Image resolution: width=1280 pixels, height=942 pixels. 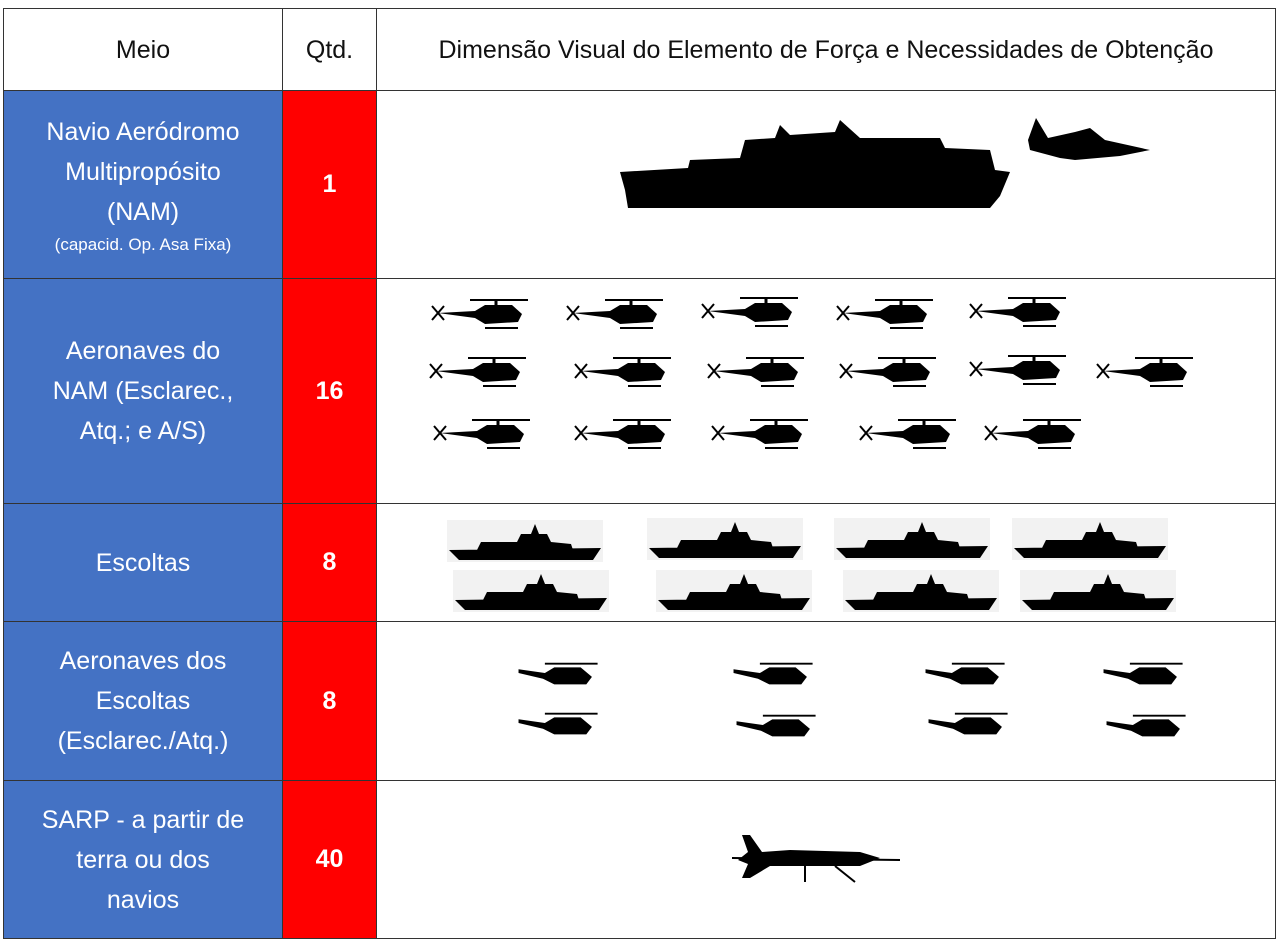 I want to click on row-qtd: 16, so click(x=329, y=391).